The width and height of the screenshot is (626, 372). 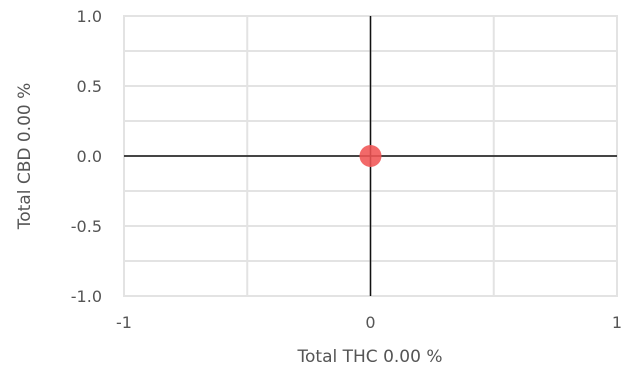 What do you see at coordinates (86, 296) in the screenshot?
I see `y-tick-label: -1.0` at bounding box center [86, 296].